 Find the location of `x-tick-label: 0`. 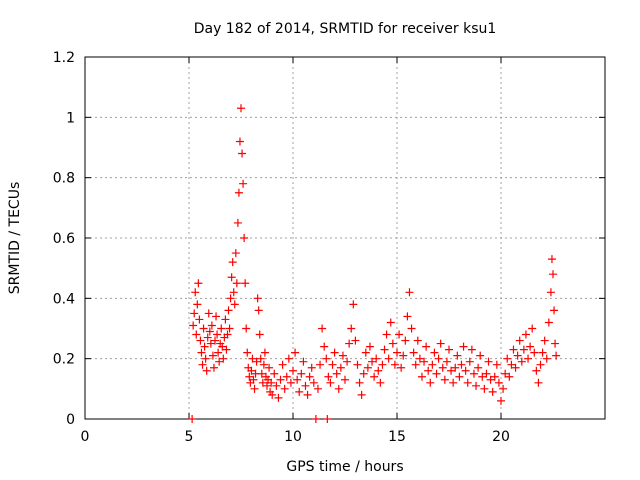

x-tick-label: 0 is located at coordinates (85, 437).